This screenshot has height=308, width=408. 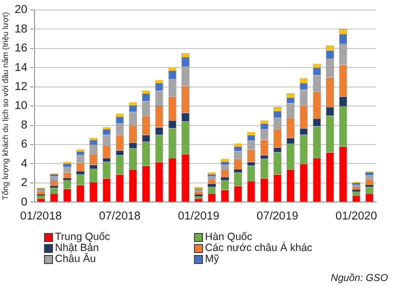 What do you see at coordinates (21, 68) in the screenshot?
I see `y-tick-label: 14` at bounding box center [21, 68].